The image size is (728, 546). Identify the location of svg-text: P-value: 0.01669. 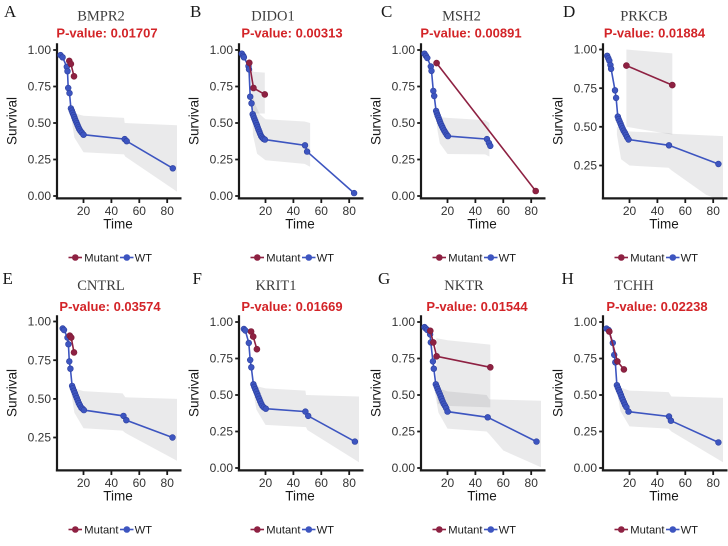
(291, 306).